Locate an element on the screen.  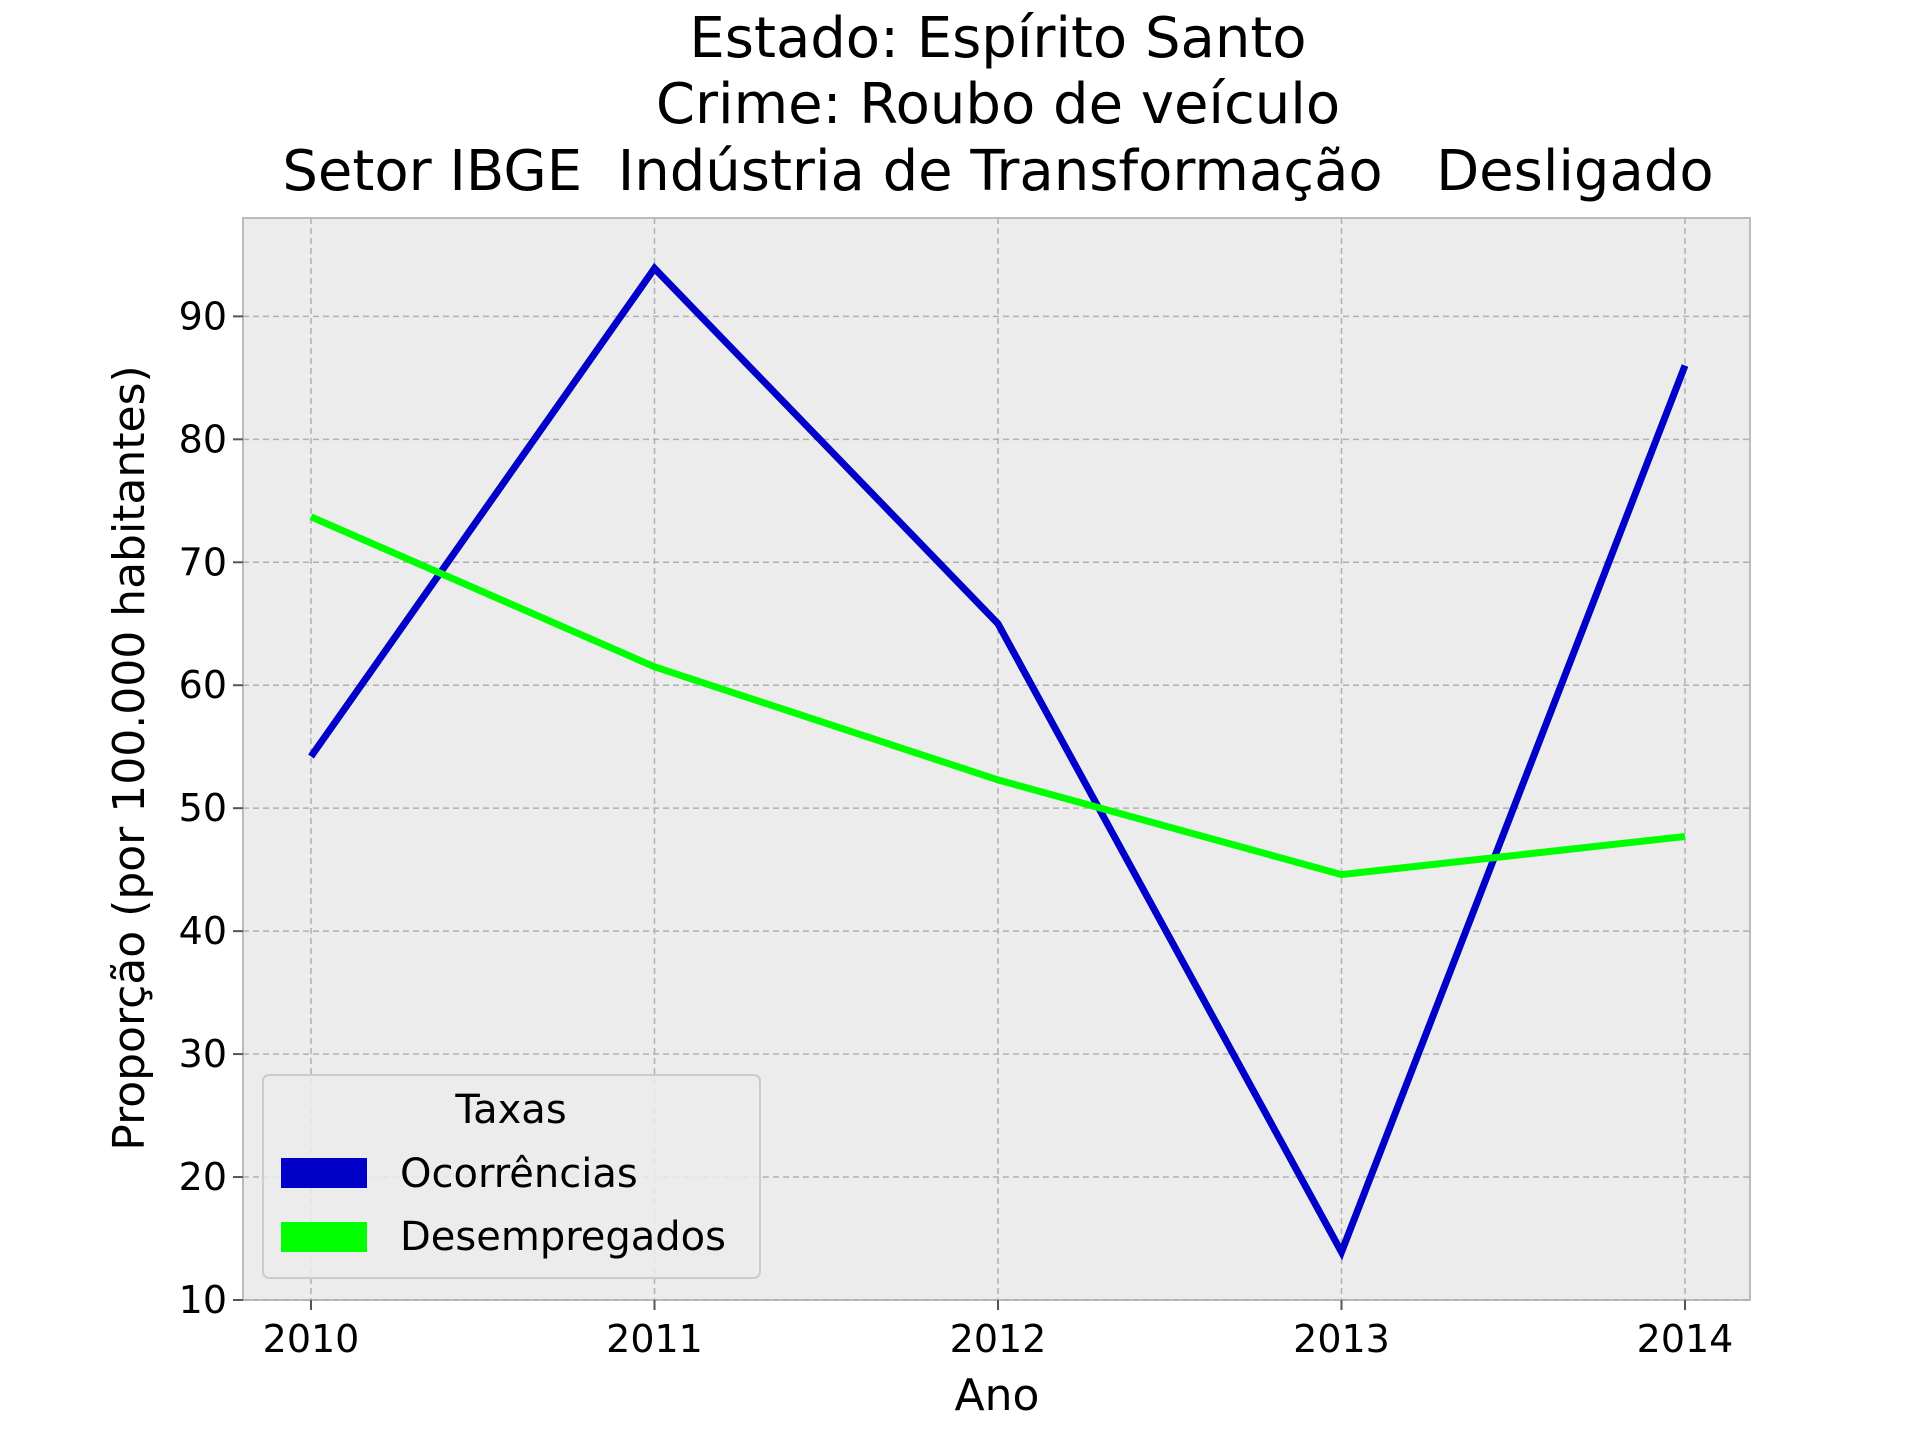
y-tick-label: 20 is located at coordinates (203, 1177).